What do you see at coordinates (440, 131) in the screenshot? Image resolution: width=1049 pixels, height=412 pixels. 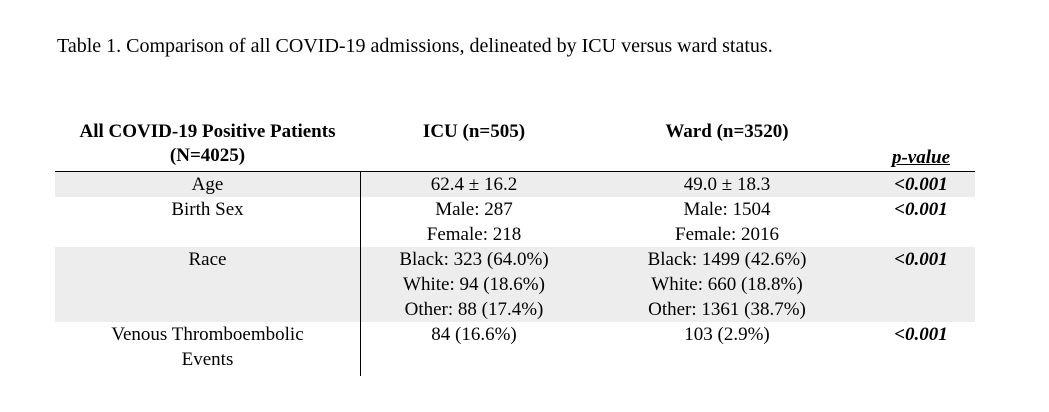 I see `header-icu-line1: ICU` at bounding box center [440, 131].